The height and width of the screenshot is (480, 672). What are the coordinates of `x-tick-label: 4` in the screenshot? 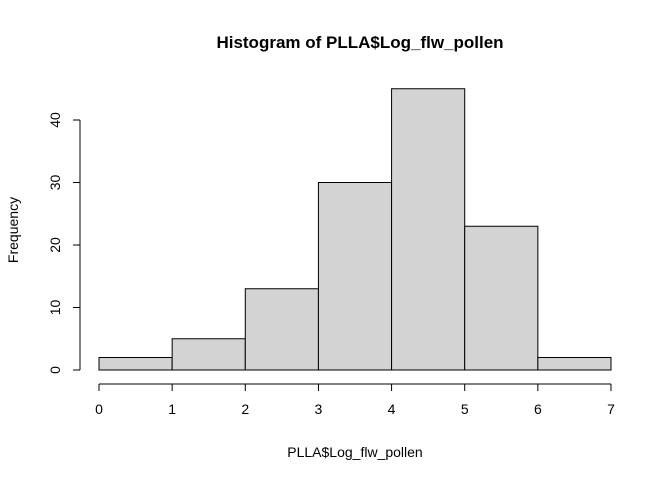 It's located at (392, 409).